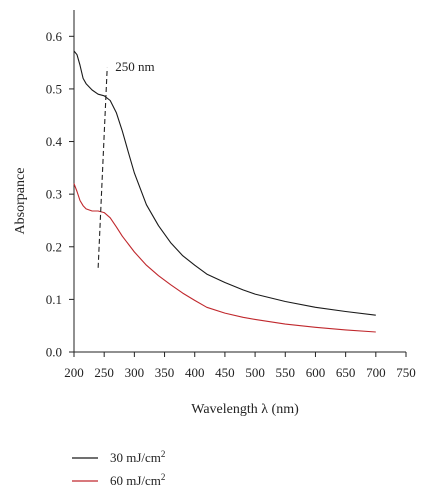  What do you see at coordinates (165, 372) in the screenshot?
I see `x-tick-label: 350` at bounding box center [165, 372].